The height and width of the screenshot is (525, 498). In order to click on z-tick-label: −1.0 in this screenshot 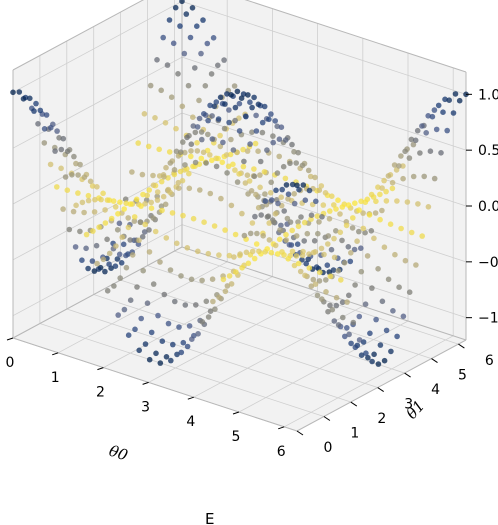, I will do `click(488, 319)`.